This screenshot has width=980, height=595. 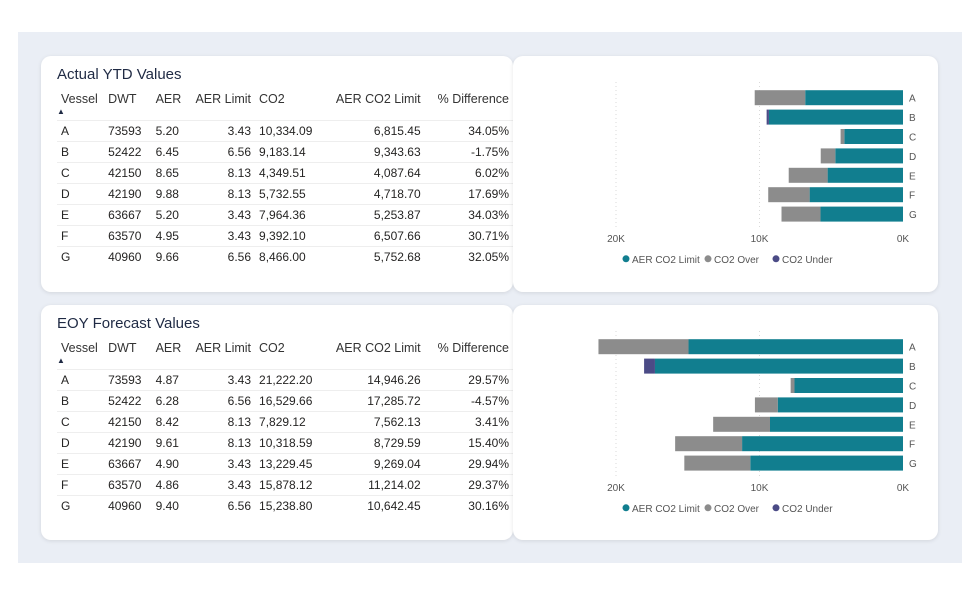 What do you see at coordinates (285, 401) in the screenshot?
I see `table-row: B 52422 6.28 6.56 16,529.66 17,285.72 -4.57%` at bounding box center [285, 401].